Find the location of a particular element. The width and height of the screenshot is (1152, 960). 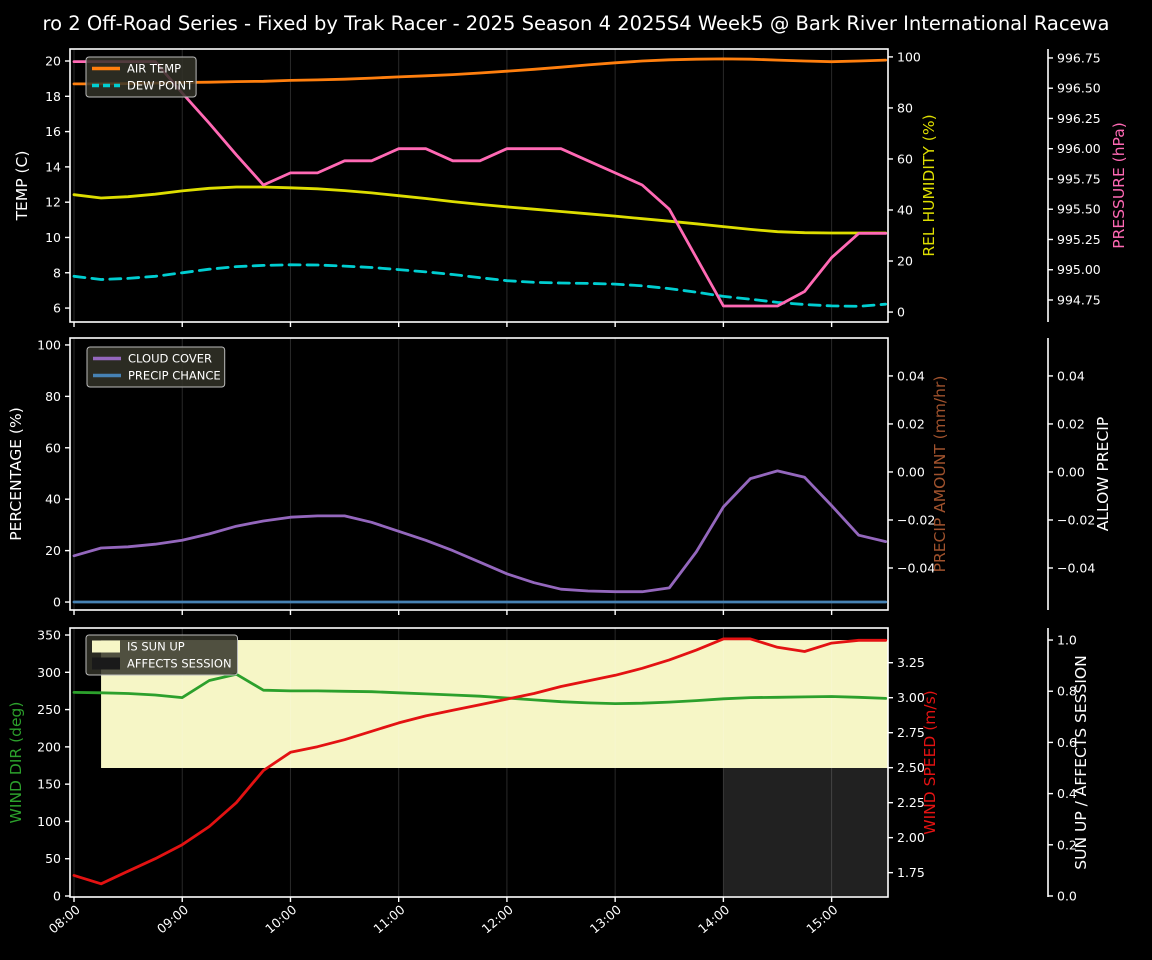

is-sun-up-legend-label: IS SUN UP is located at coordinates (156, 647).